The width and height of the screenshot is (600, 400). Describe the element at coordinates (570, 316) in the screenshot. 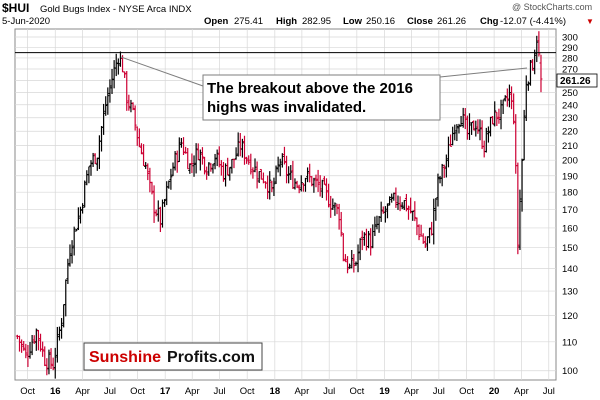

I see `y-tick-label: 120` at that location.